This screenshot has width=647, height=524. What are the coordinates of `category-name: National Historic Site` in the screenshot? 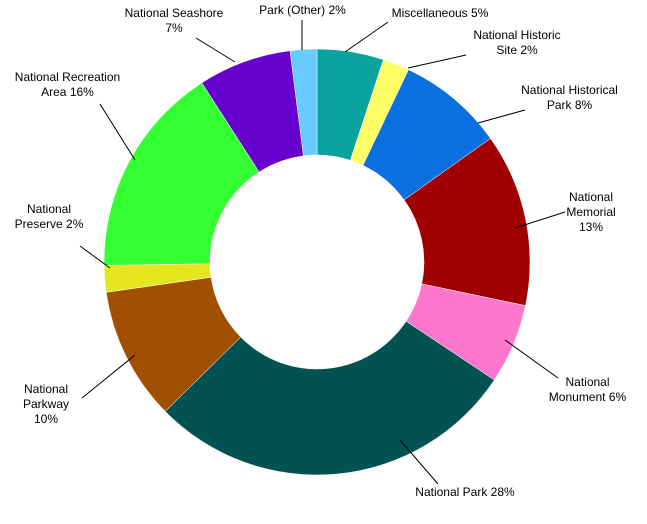 It's located at (517, 42).